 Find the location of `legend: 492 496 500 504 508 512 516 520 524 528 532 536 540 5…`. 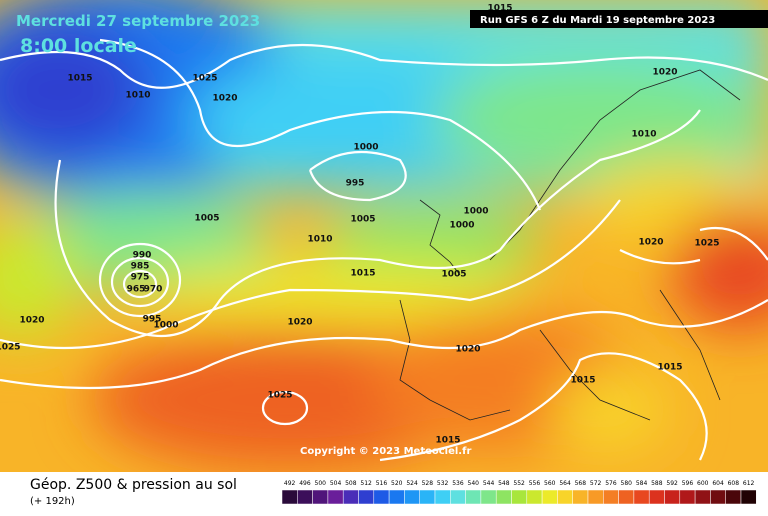

legend: 492 496 500 504 508 512 516 520 524 528 532 536 540 5… is located at coordinates (519, 492).